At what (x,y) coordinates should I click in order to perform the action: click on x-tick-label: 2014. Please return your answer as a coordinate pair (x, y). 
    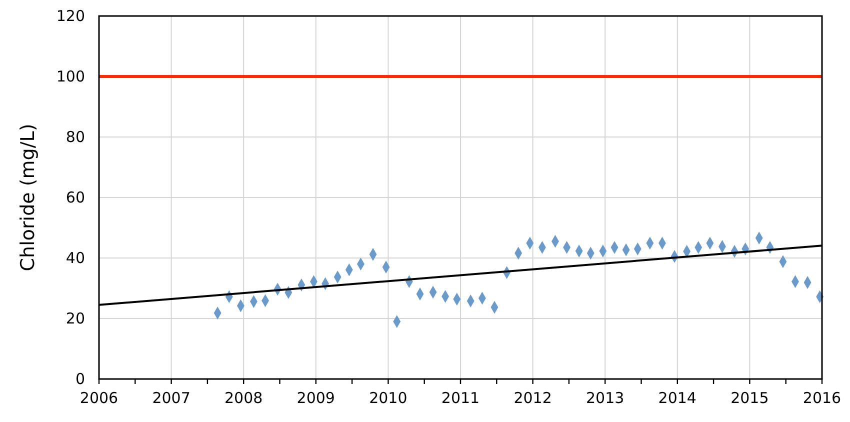
    Looking at the image, I should click on (677, 398).